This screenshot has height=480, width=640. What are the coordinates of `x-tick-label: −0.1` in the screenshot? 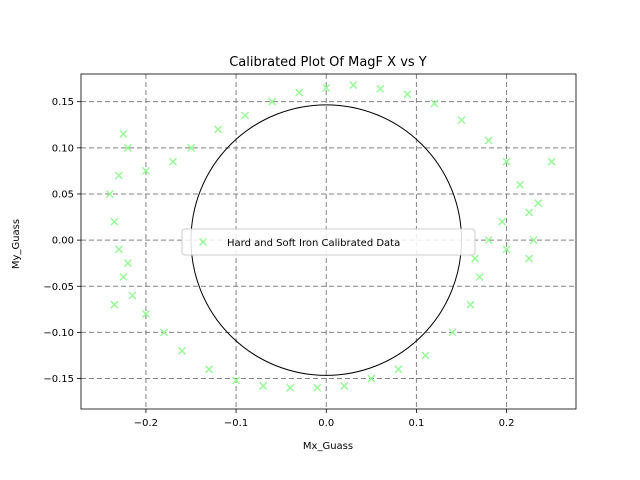 It's located at (236, 423).